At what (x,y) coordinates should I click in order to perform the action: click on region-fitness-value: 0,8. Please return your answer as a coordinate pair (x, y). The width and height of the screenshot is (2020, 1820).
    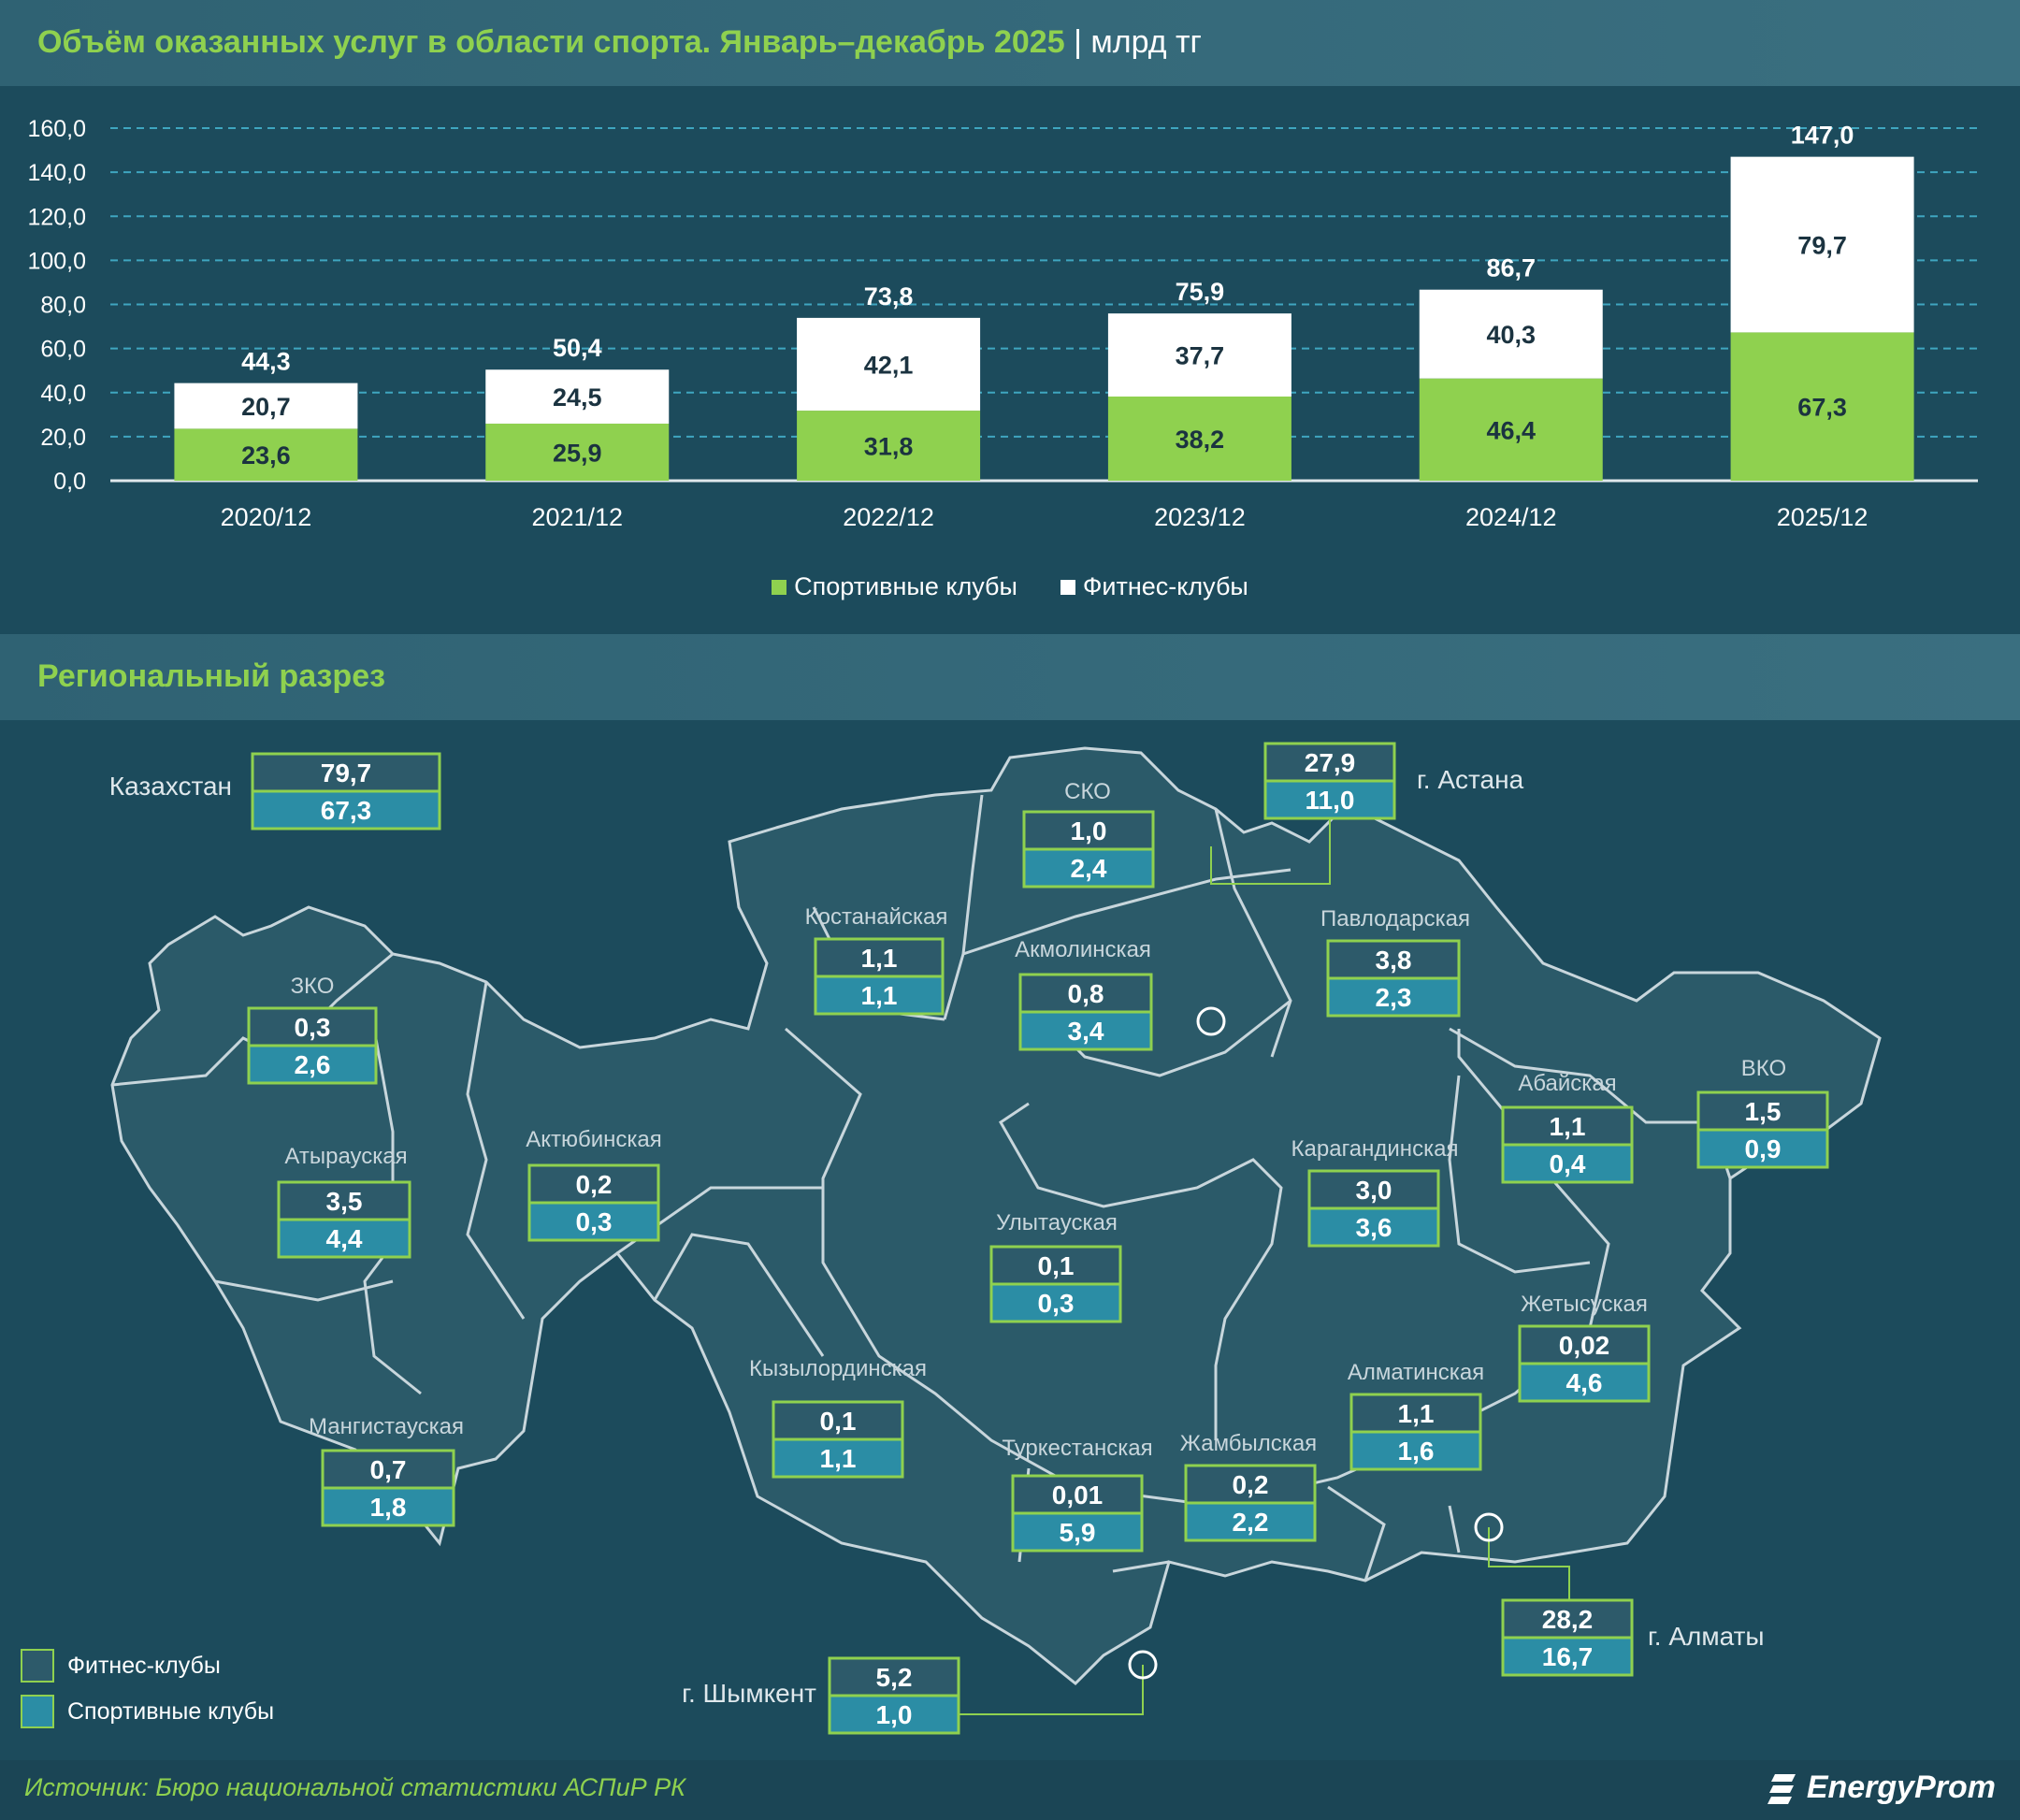
    Looking at the image, I should click on (1086, 993).